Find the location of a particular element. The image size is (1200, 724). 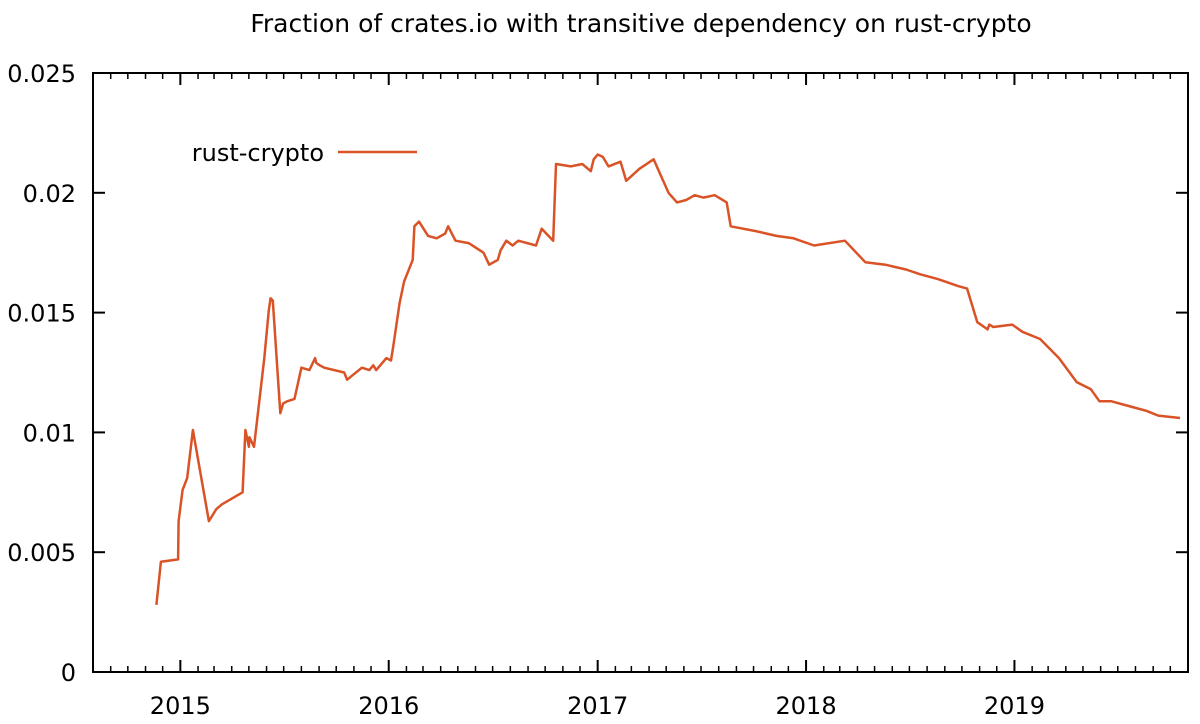

x-tick-label: 2016 is located at coordinates (388, 706).